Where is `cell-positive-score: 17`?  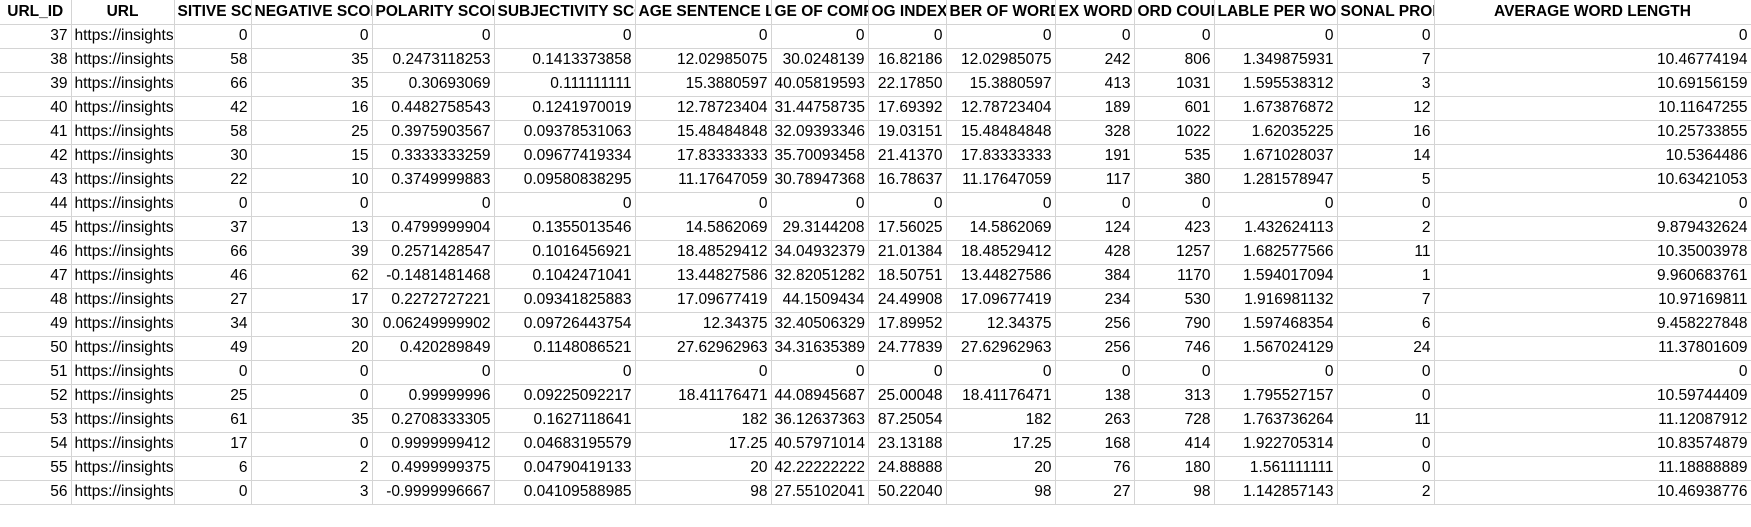
cell-positive-score: 17 is located at coordinates (212, 444).